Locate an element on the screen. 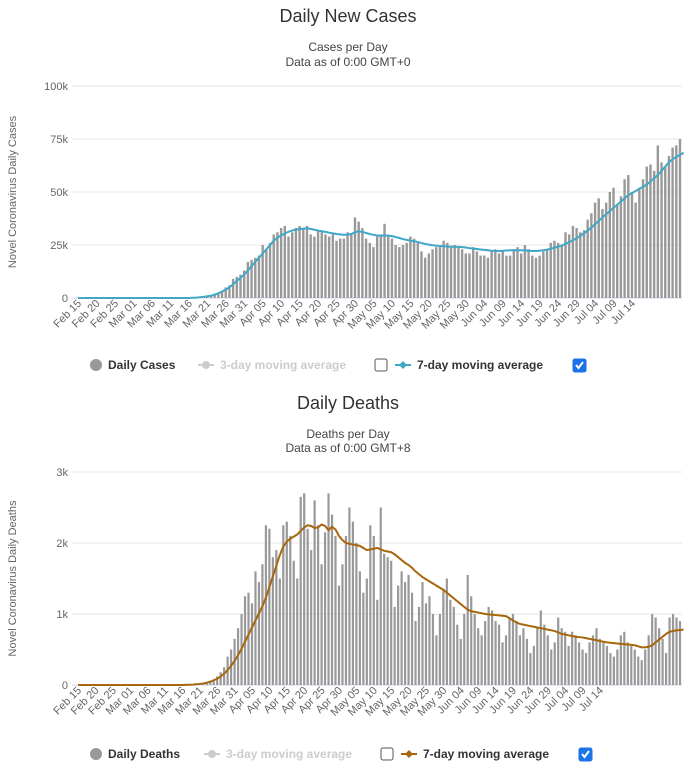 This screenshot has width=696, height=773. legend-item-bars: Daily Cases is located at coordinates (133, 365).